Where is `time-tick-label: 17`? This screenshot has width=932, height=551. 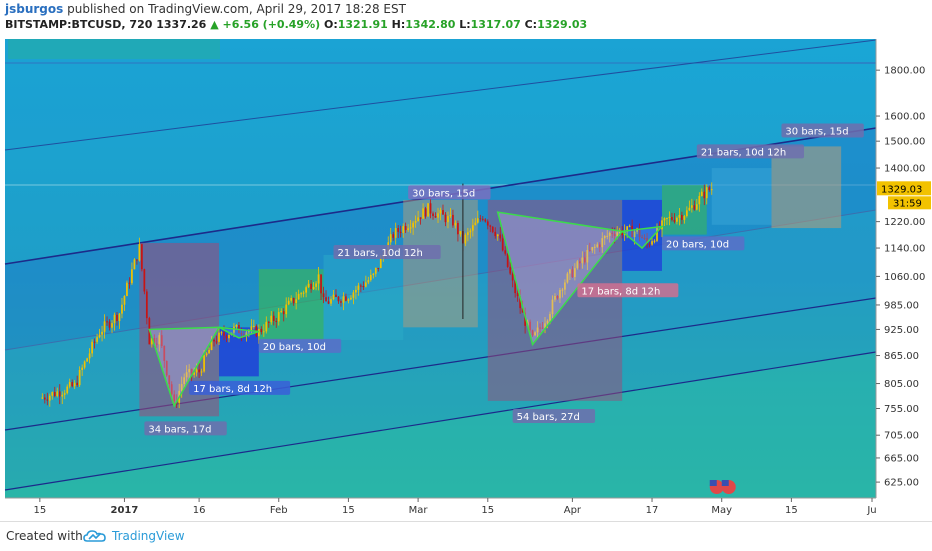 time-tick-label: 17 is located at coordinates (652, 510).